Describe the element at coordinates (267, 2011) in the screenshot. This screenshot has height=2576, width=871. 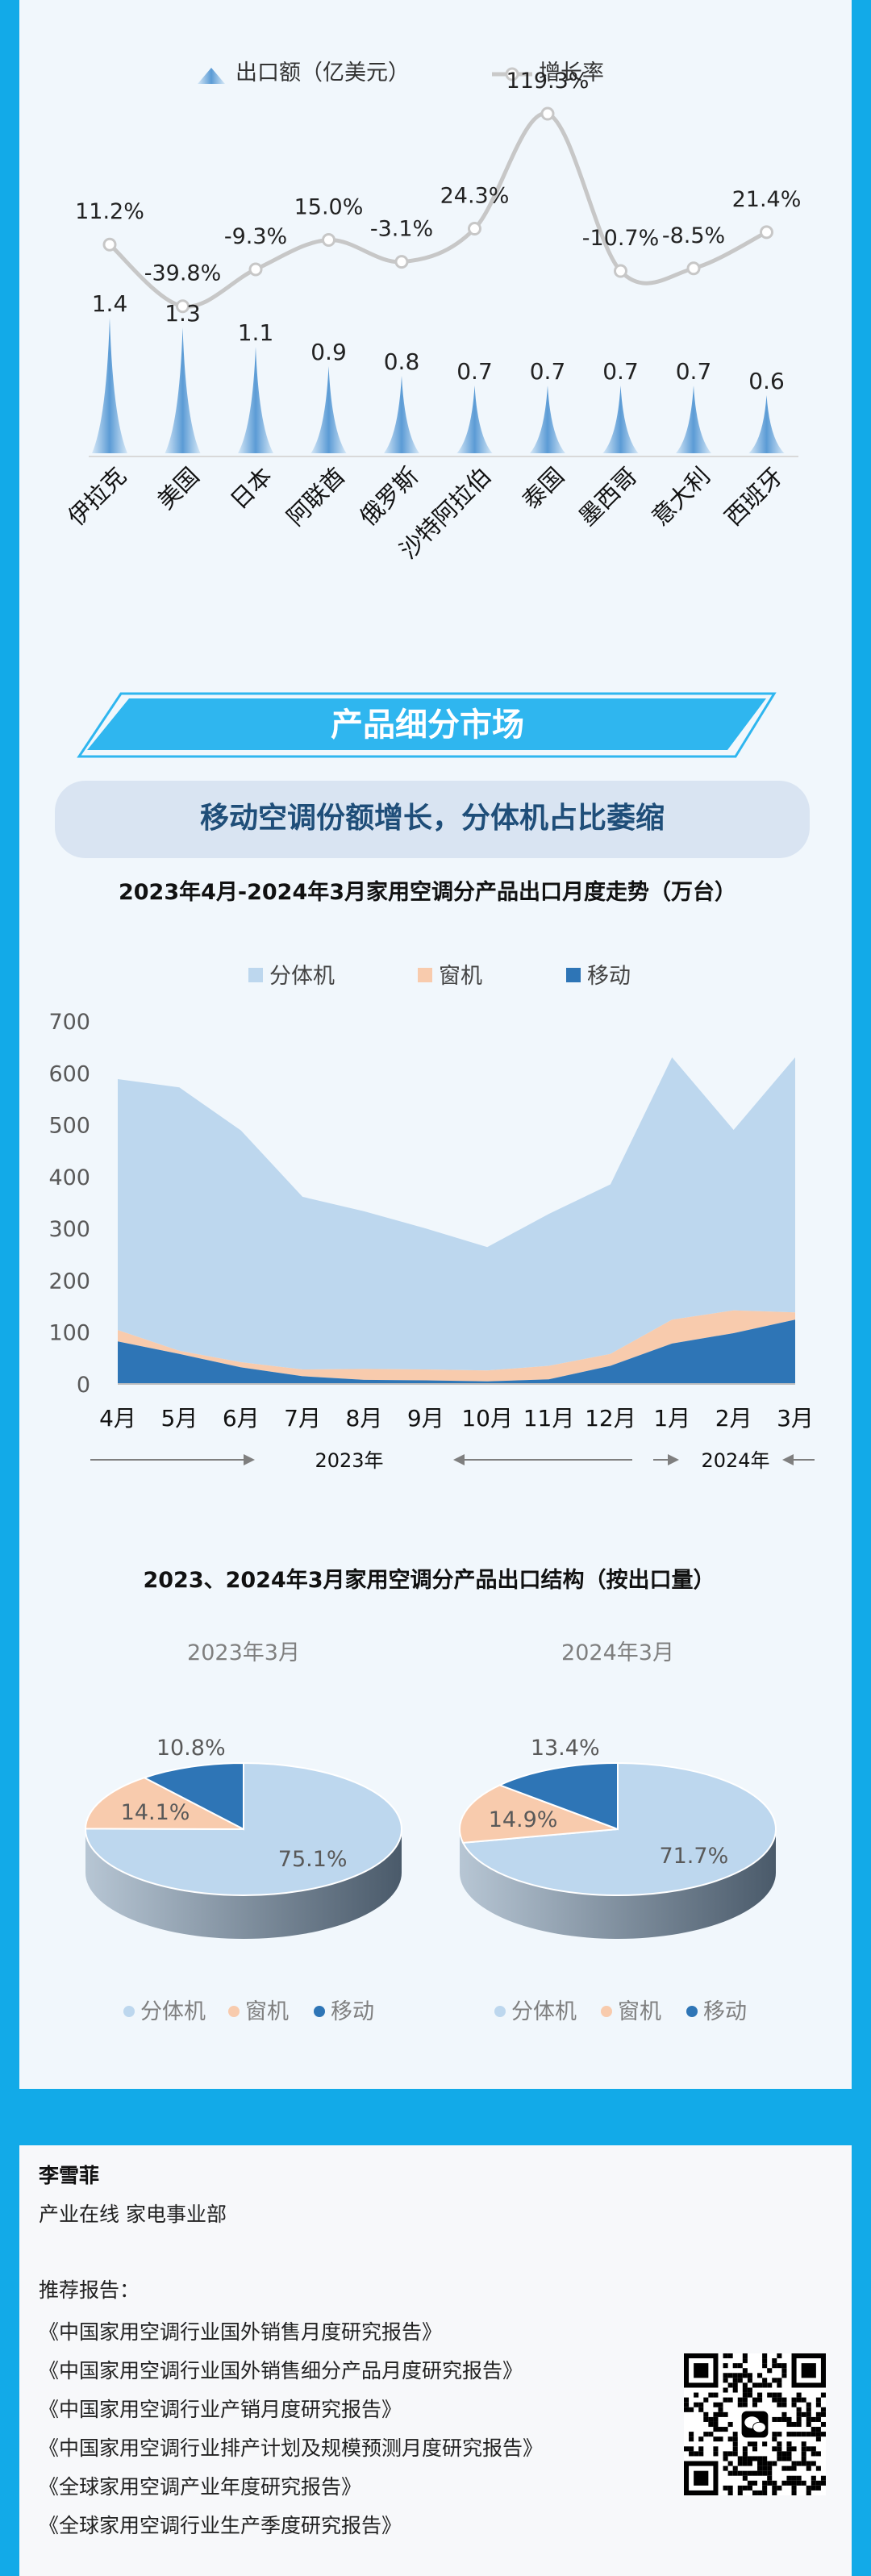
I see `pie-legend-left-window: 窗机` at that location.